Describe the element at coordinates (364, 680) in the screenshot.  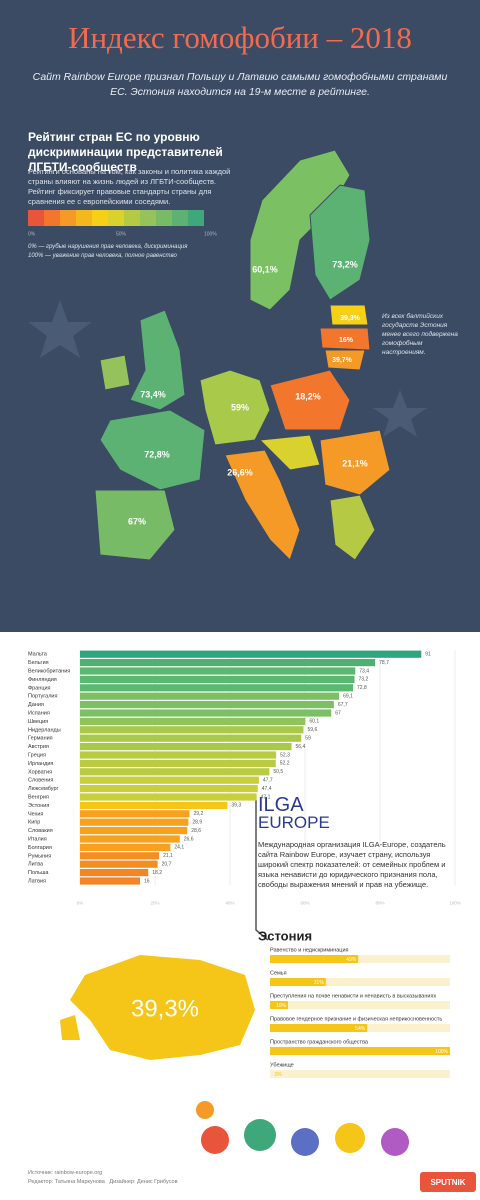
I see `value-label: 73,2` at that location.